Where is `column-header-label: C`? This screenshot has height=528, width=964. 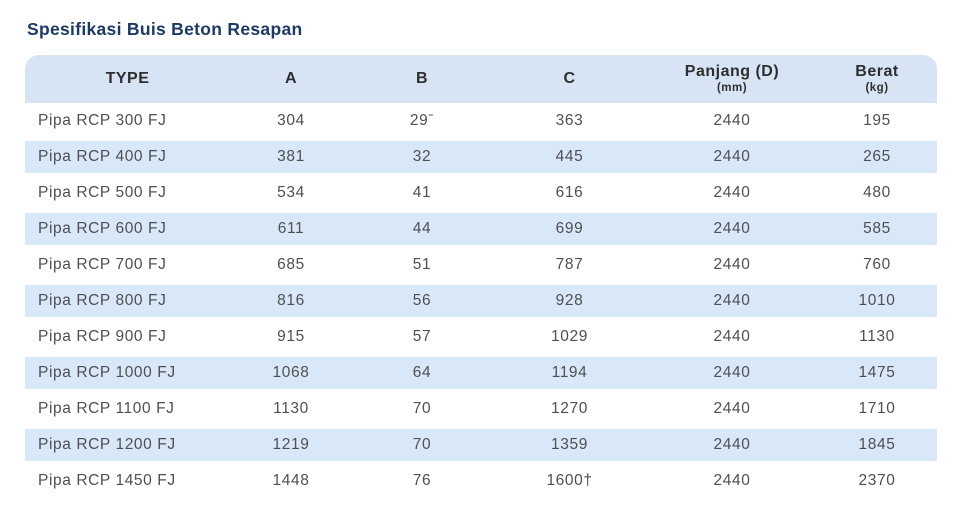 column-header-label: C is located at coordinates (569, 78).